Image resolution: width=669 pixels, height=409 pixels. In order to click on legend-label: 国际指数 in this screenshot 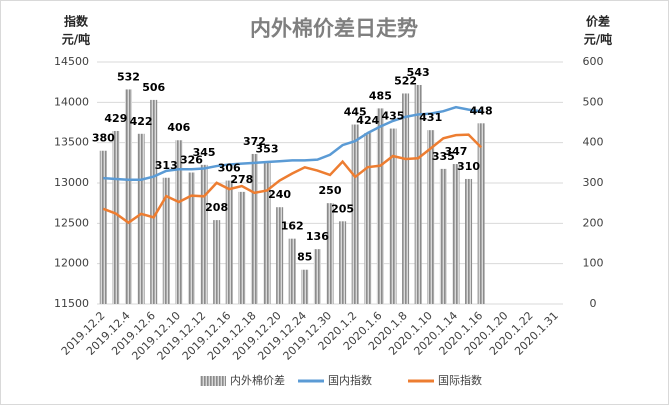, I will do `click(460, 380)`.